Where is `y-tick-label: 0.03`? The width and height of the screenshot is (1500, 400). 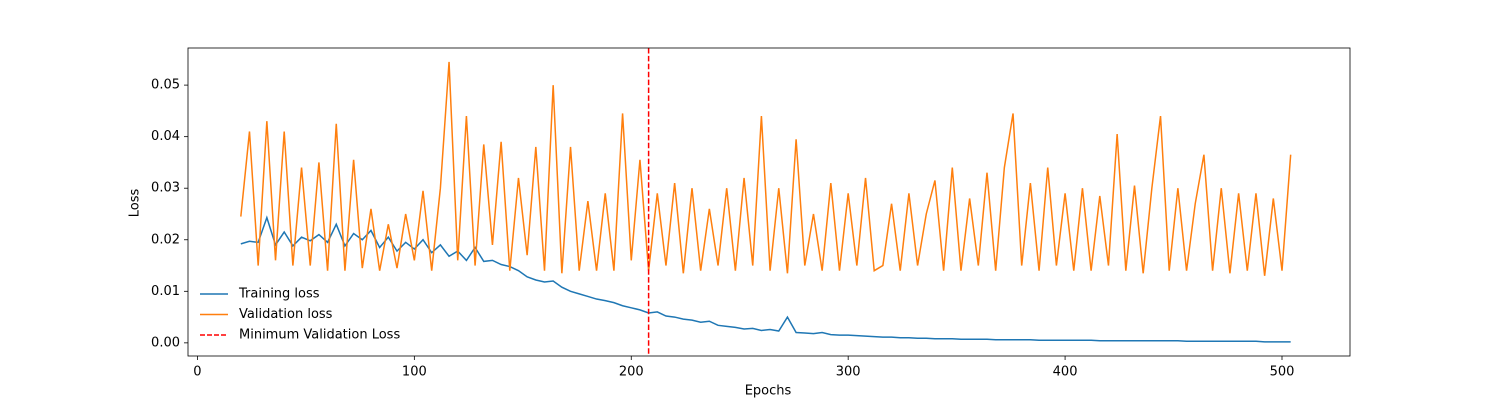 y-tick-label: 0.03 is located at coordinates (165, 188).